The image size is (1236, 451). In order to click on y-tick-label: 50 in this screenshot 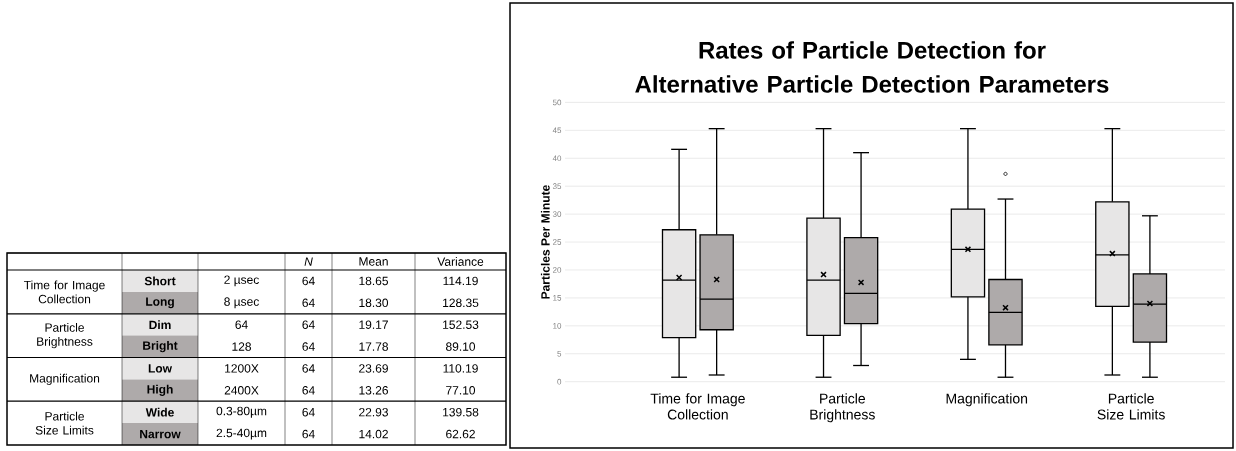, I will do `click(557, 102)`.